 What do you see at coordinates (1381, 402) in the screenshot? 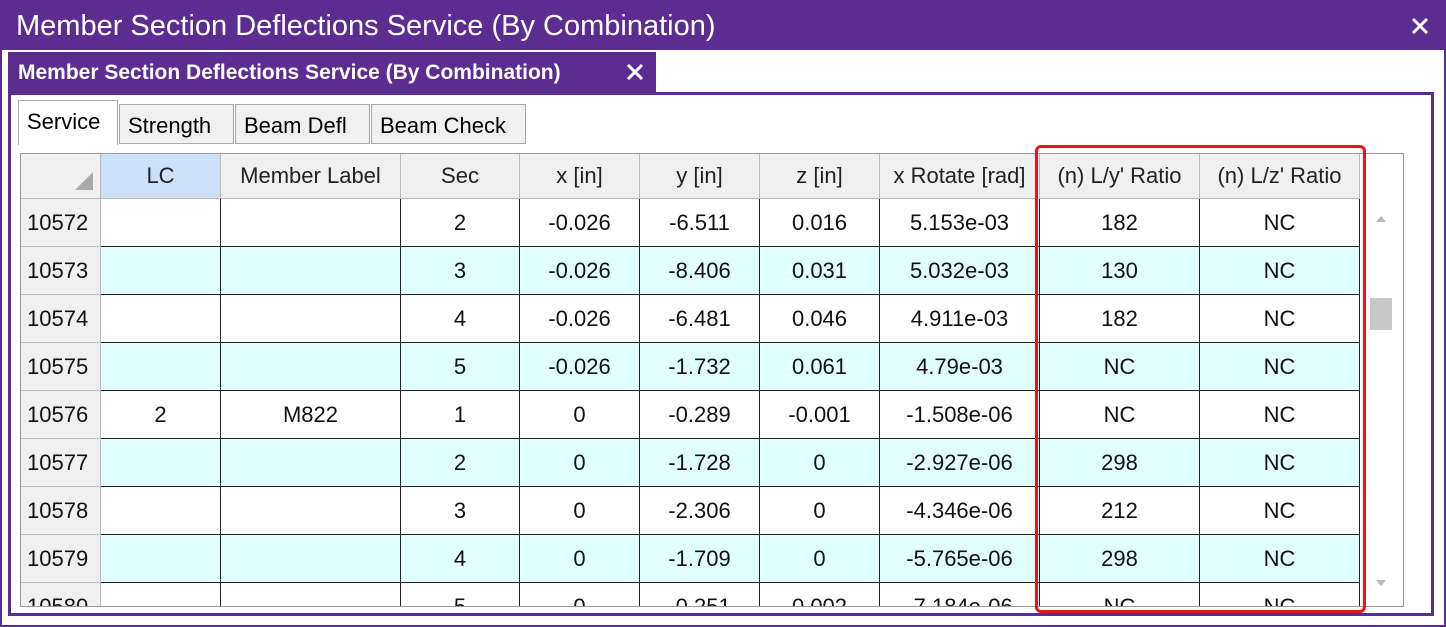
I see `scrollbar` at bounding box center [1381, 402].